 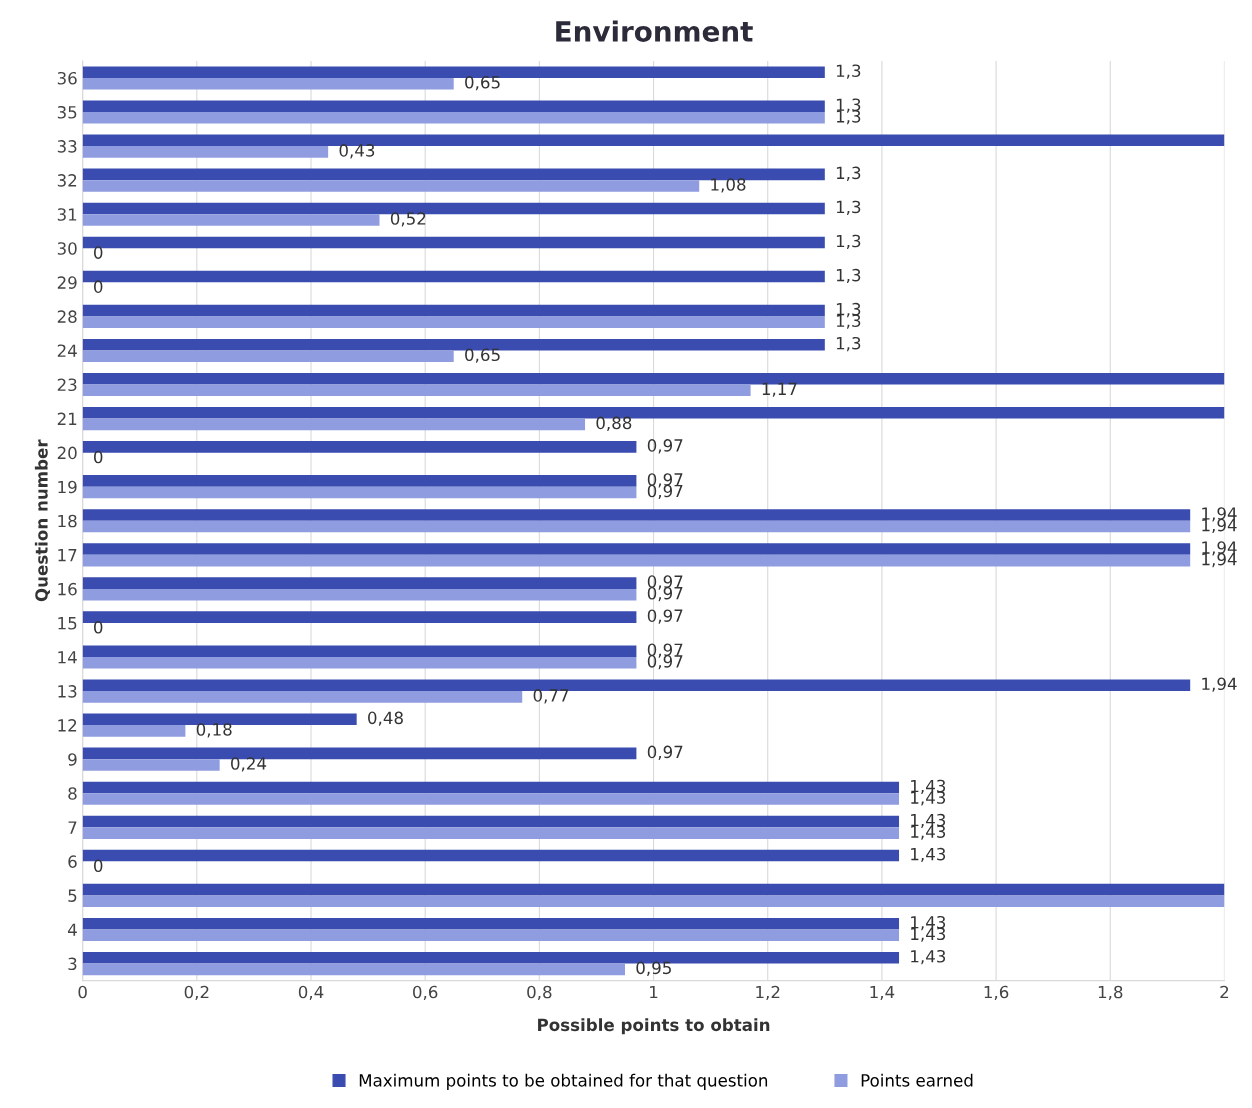 What do you see at coordinates (67, 555) in the screenshot?
I see `y-tick-label: 17` at bounding box center [67, 555].